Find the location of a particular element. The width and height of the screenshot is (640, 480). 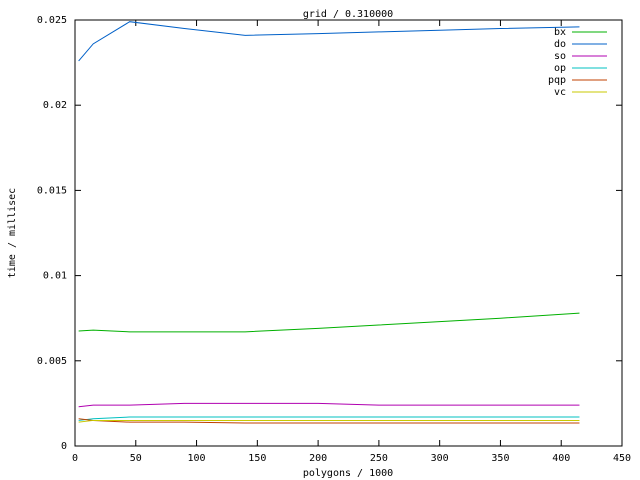

y-tick-label: 0.02 is located at coordinates (55, 105).